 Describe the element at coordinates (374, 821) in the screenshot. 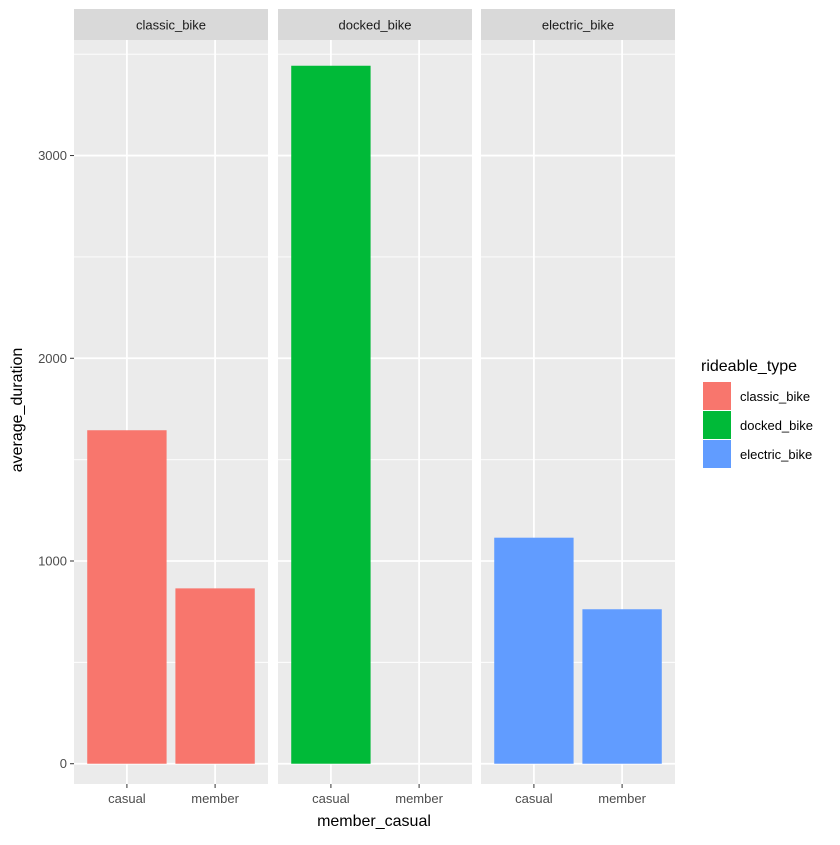

I see `x-axis-title: member_casual` at that location.